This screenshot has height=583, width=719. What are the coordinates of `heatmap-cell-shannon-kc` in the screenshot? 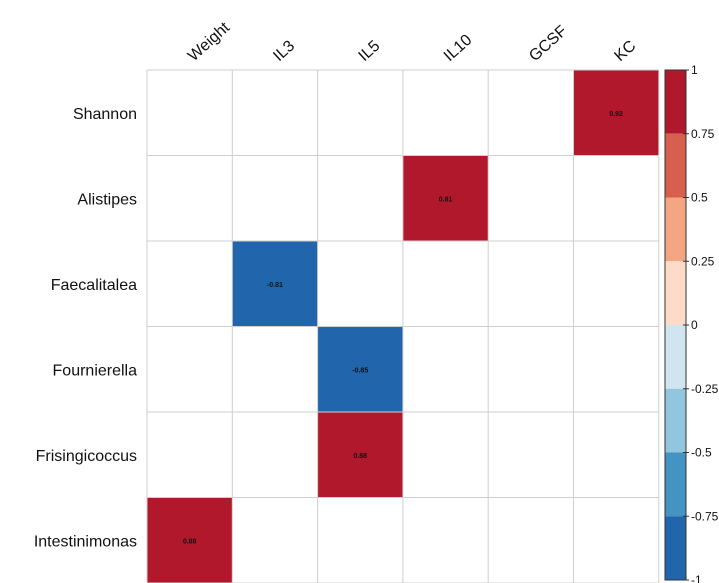 It's located at (616, 113).